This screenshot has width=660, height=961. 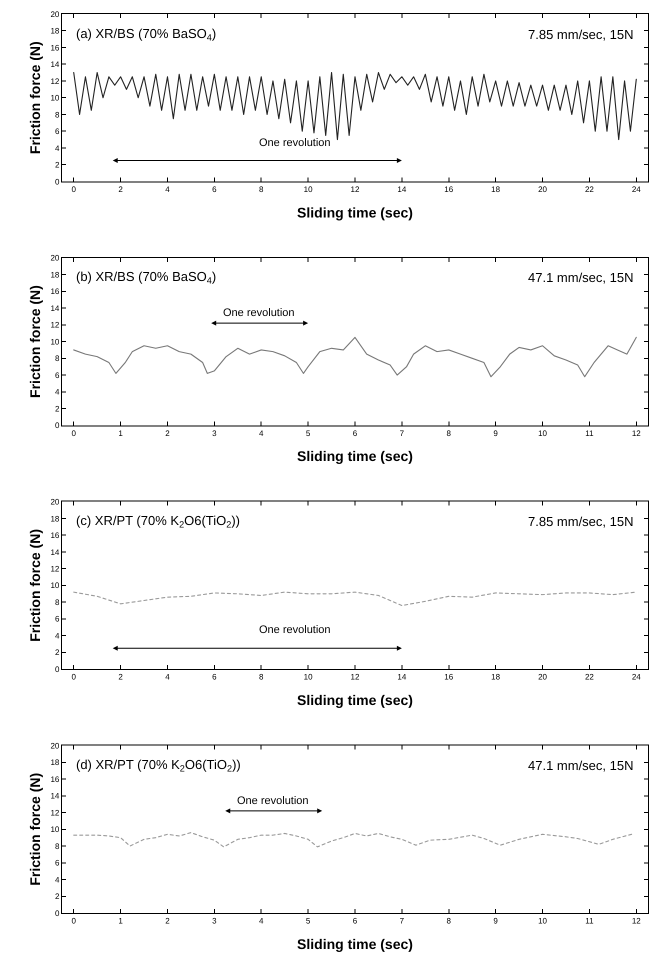 I want to click on annotation: (d) XR/PT (70% K$_{2}$O6(TiO$_{2}$)), so click(x=158, y=765).